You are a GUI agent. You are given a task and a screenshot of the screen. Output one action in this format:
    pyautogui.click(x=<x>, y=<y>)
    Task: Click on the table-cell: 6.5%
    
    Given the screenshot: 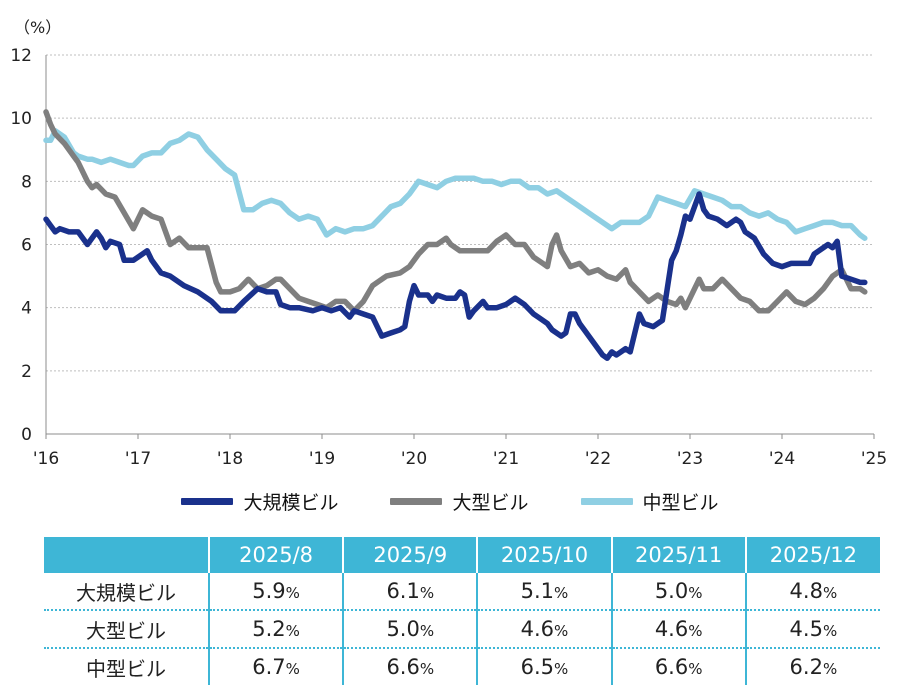 What is the action you would take?
    pyautogui.click(x=545, y=666)
    